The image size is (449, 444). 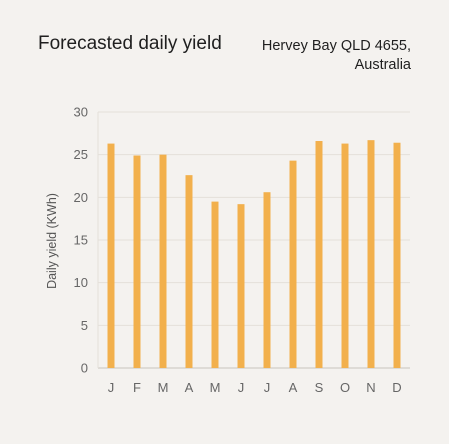 I want to click on x-tick-label: F, so click(x=137, y=387).